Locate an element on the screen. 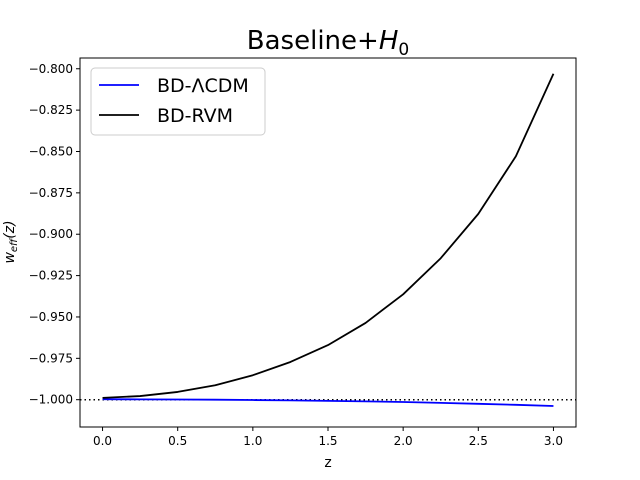  y-axis-label-arg: (z) is located at coordinates (10, 229).